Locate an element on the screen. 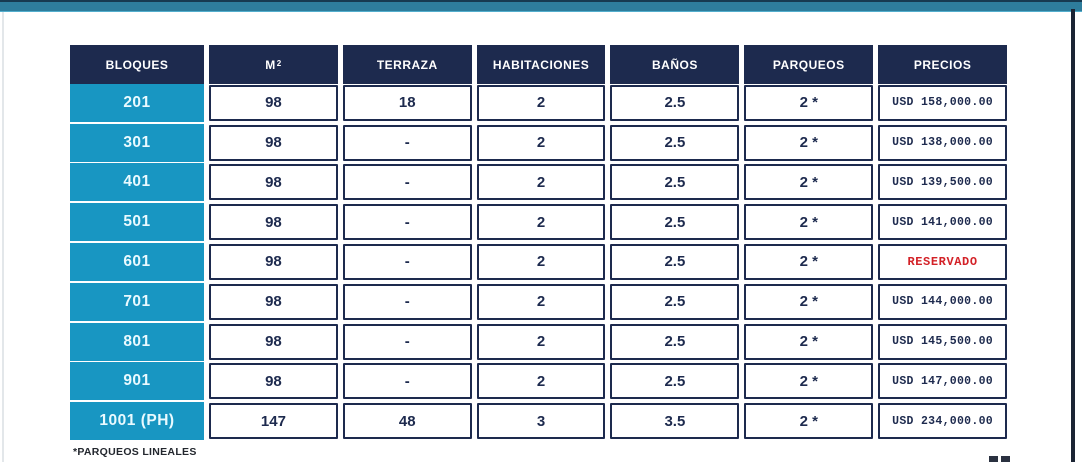 The height and width of the screenshot is (462, 1082). column-header-banos: BAÑOS is located at coordinates (675, 64).